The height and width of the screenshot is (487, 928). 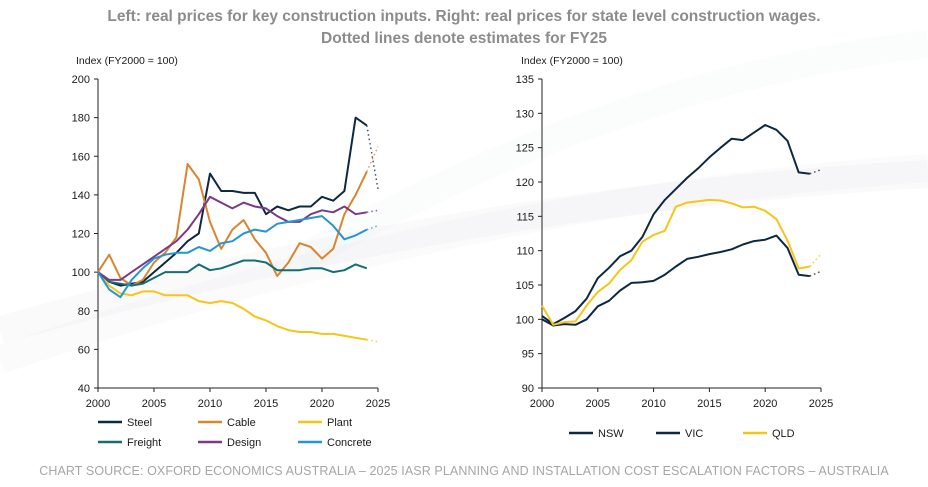 I want to click on y-tick-label: 140, so click(x=81, y=196).